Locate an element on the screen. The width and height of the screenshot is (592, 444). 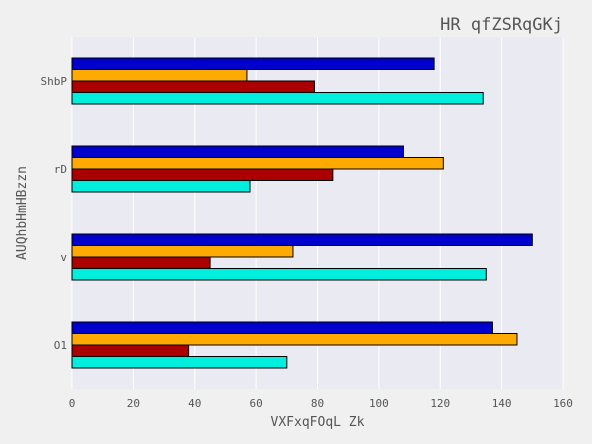
x-tick-label: 40 is located at coordinates (194, 403).